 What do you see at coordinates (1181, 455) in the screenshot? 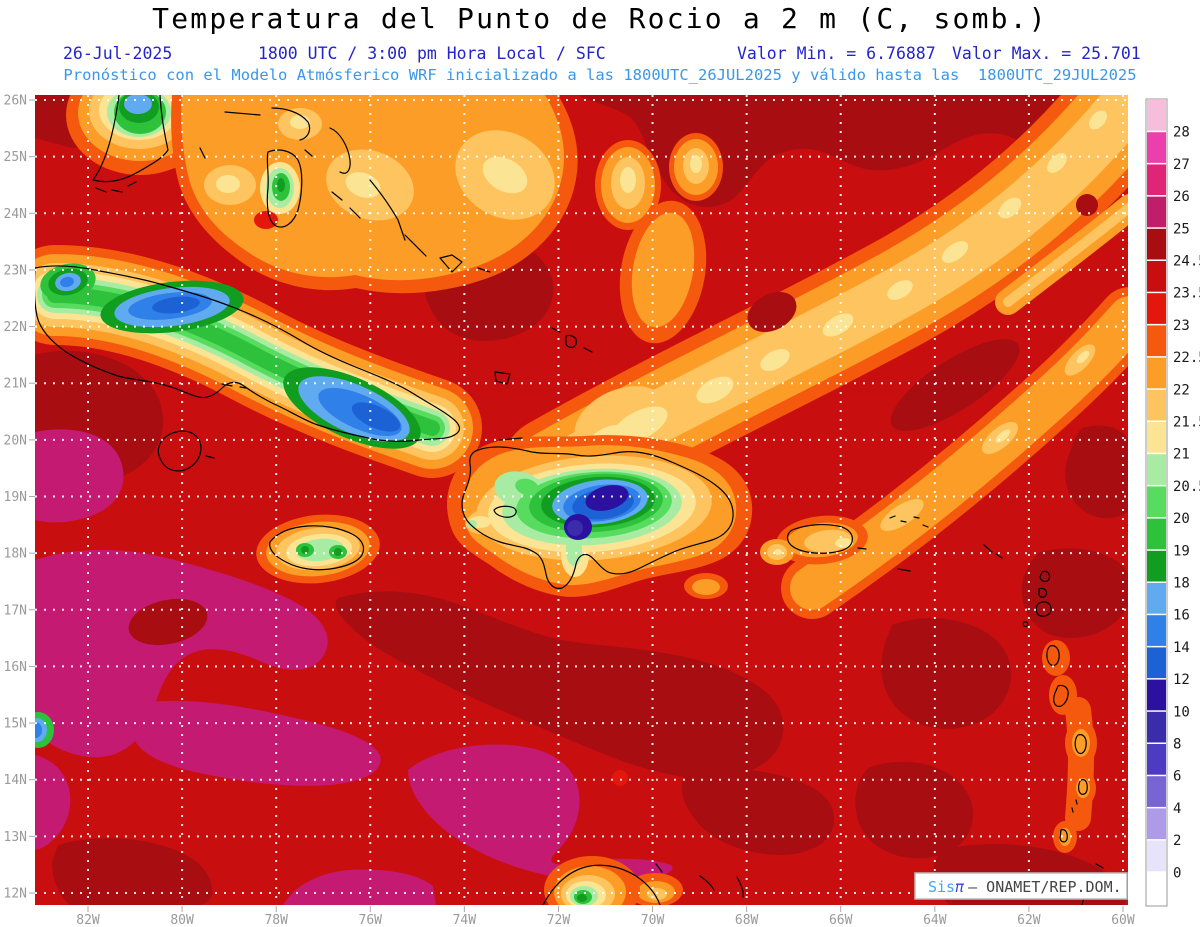
I see `colorbar-label: 21` at bounding box center [1181, 455].